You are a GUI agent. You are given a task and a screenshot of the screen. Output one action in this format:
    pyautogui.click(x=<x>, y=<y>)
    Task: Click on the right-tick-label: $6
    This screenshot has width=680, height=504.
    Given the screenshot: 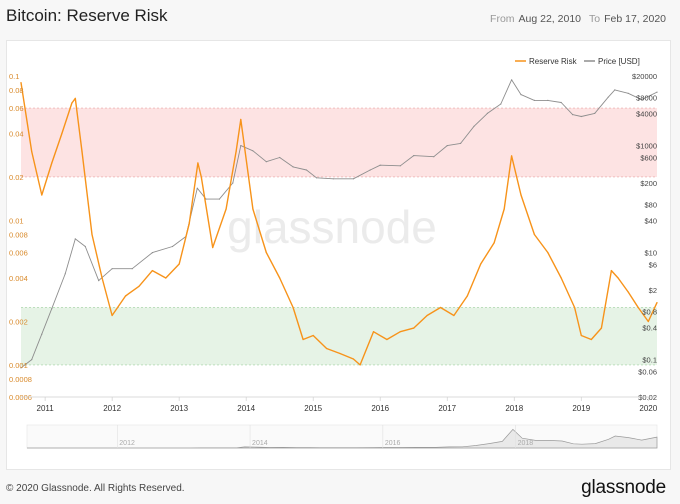 What is the action you would take?
    pyautogui.click(x=653, y=264)
    